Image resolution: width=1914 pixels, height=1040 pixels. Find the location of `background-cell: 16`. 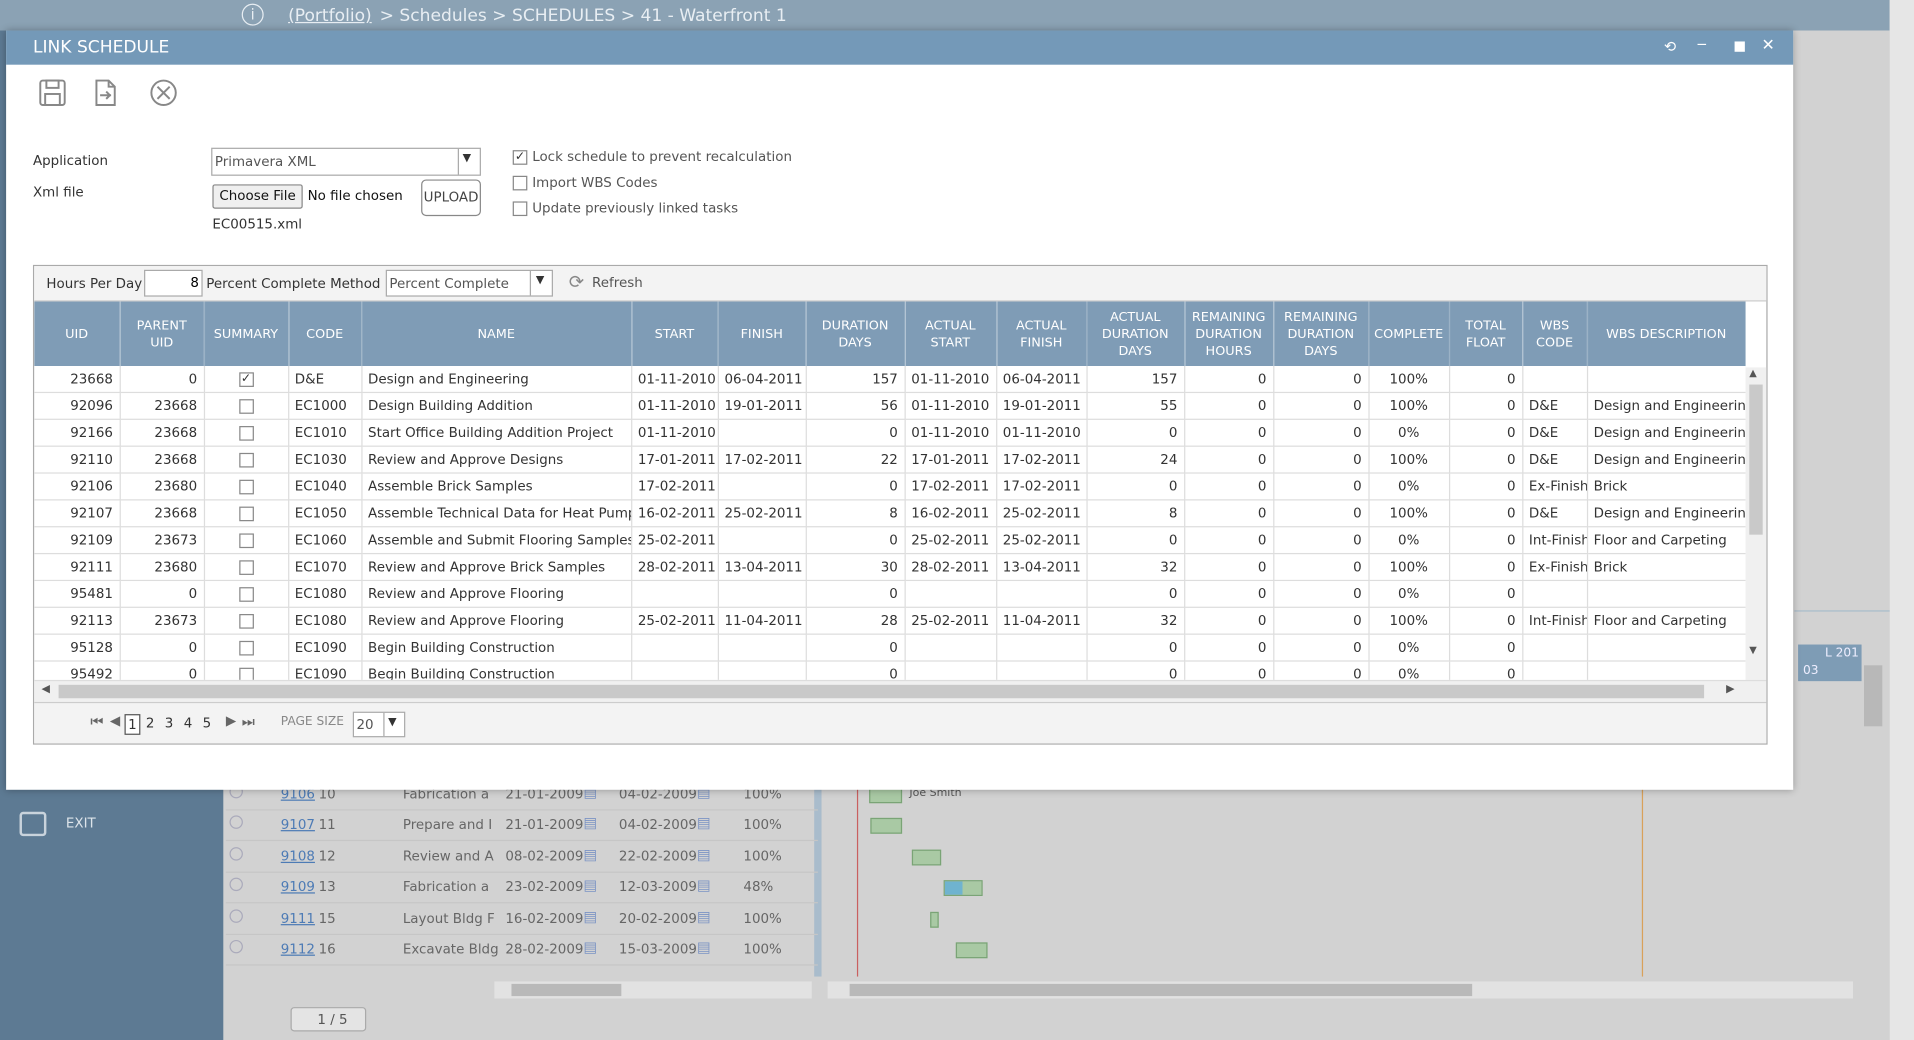

background-cell: 16 is located at coordinates (327, 949).